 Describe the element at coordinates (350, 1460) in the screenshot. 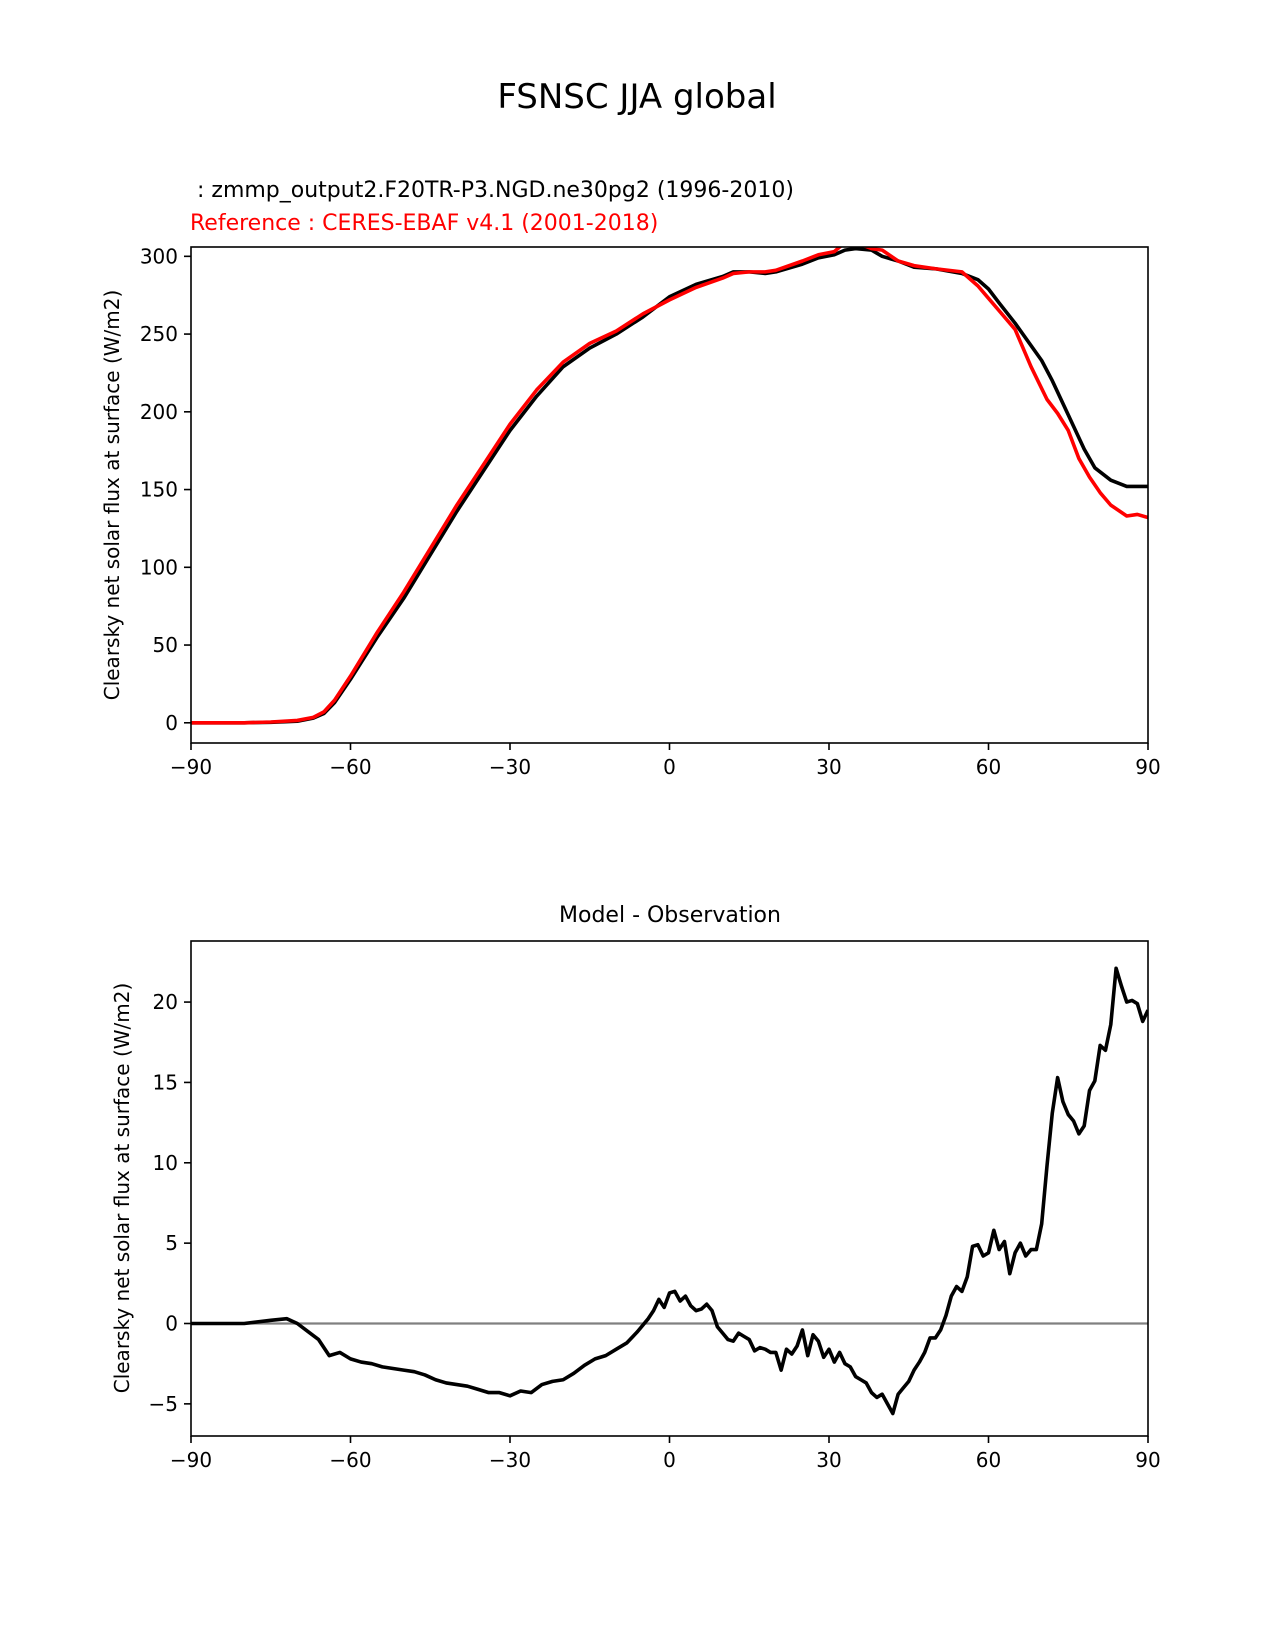

I see `bottom-x-tick-label: −60` at that location.